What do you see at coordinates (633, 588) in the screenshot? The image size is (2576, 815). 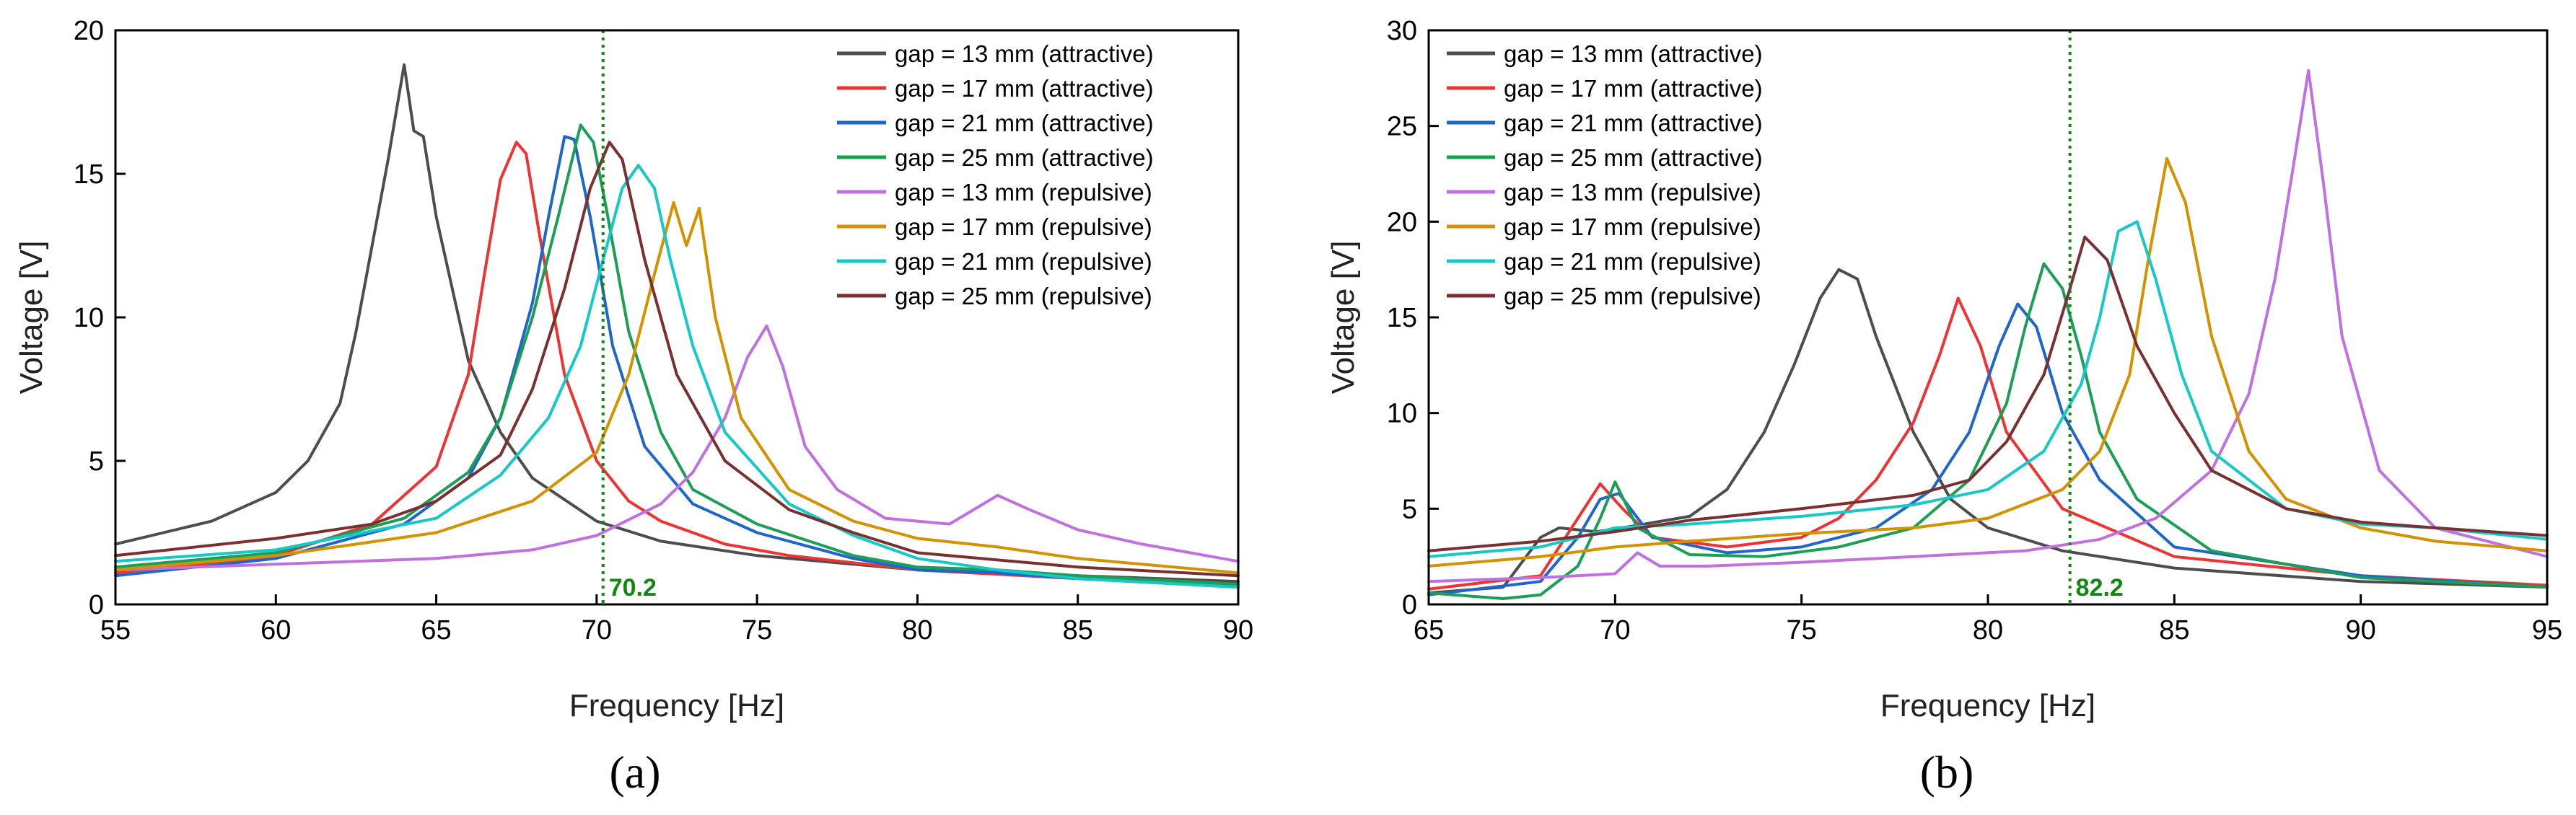 I see `reference-line-label: 70.2` at bounding box center [633, 588].